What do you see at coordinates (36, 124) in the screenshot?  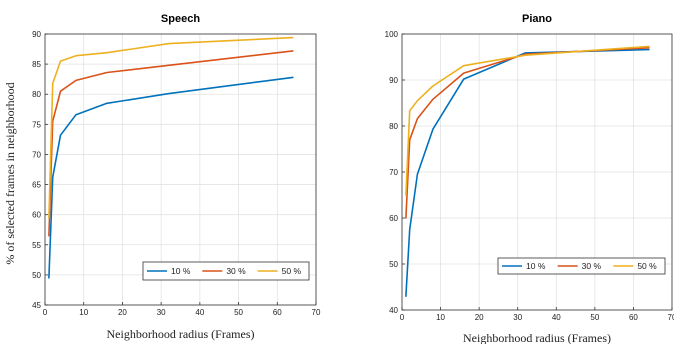 I see `y-tick-label: 75` at bounding box center [36, 124].